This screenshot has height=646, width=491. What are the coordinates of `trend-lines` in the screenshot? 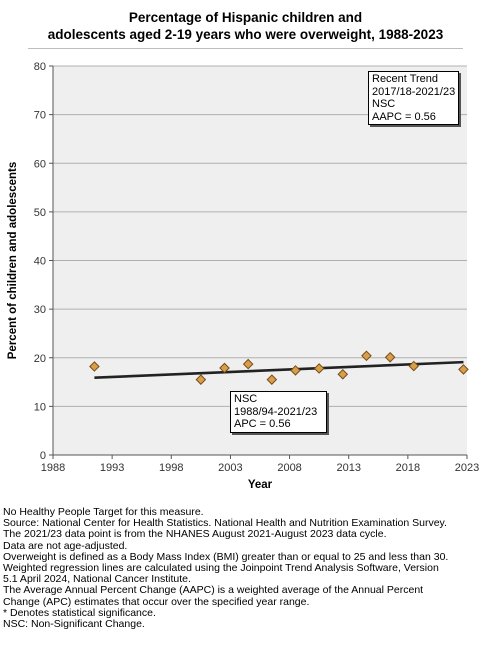 It's located at (279, 369).